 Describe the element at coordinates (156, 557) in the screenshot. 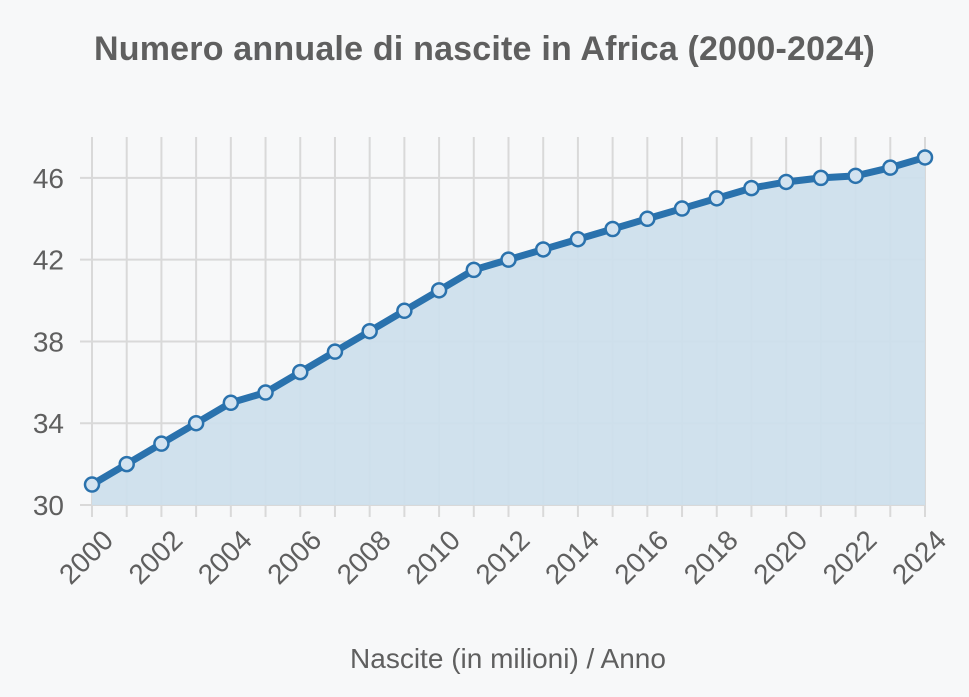

I see `x-tick-label: 2002` at that location.